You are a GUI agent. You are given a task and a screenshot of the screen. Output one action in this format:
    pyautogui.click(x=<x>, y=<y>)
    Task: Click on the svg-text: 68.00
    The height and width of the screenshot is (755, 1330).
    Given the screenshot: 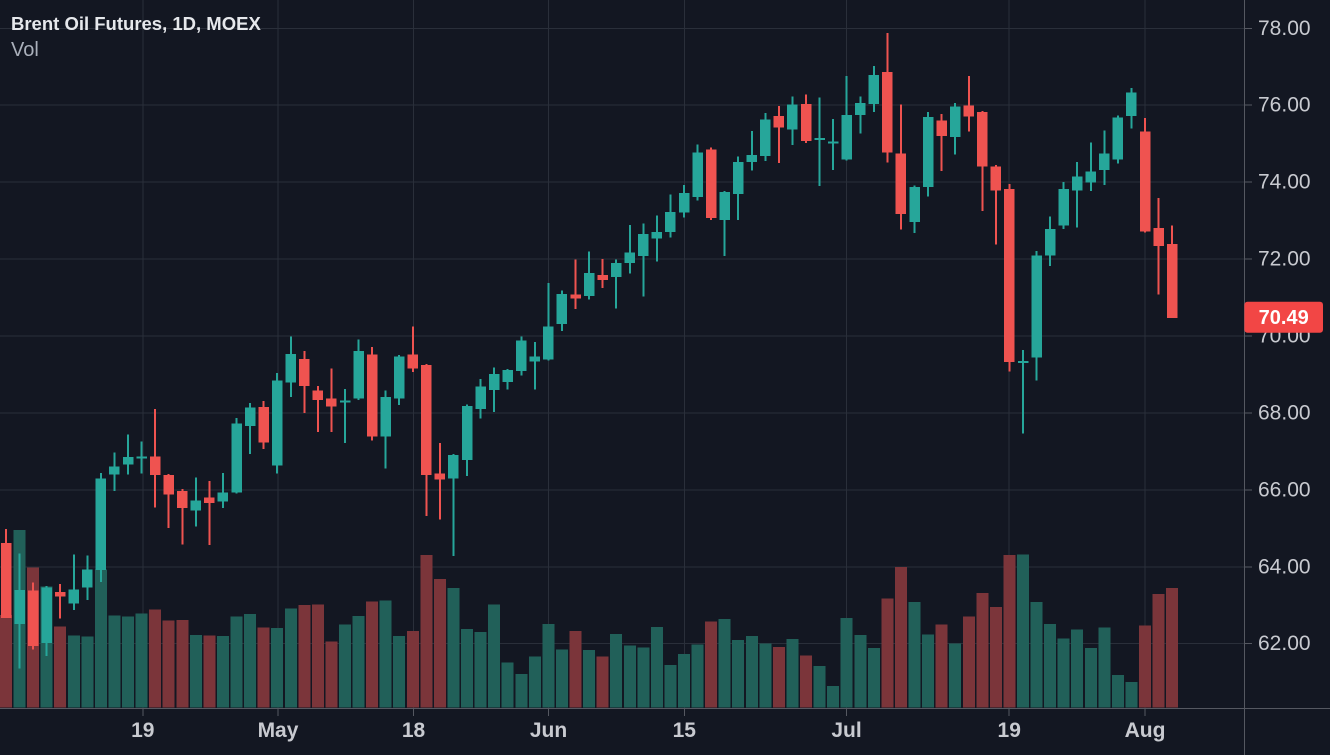 What is the action you would take?
    pyautogui.click(x=1284, y=412)
    